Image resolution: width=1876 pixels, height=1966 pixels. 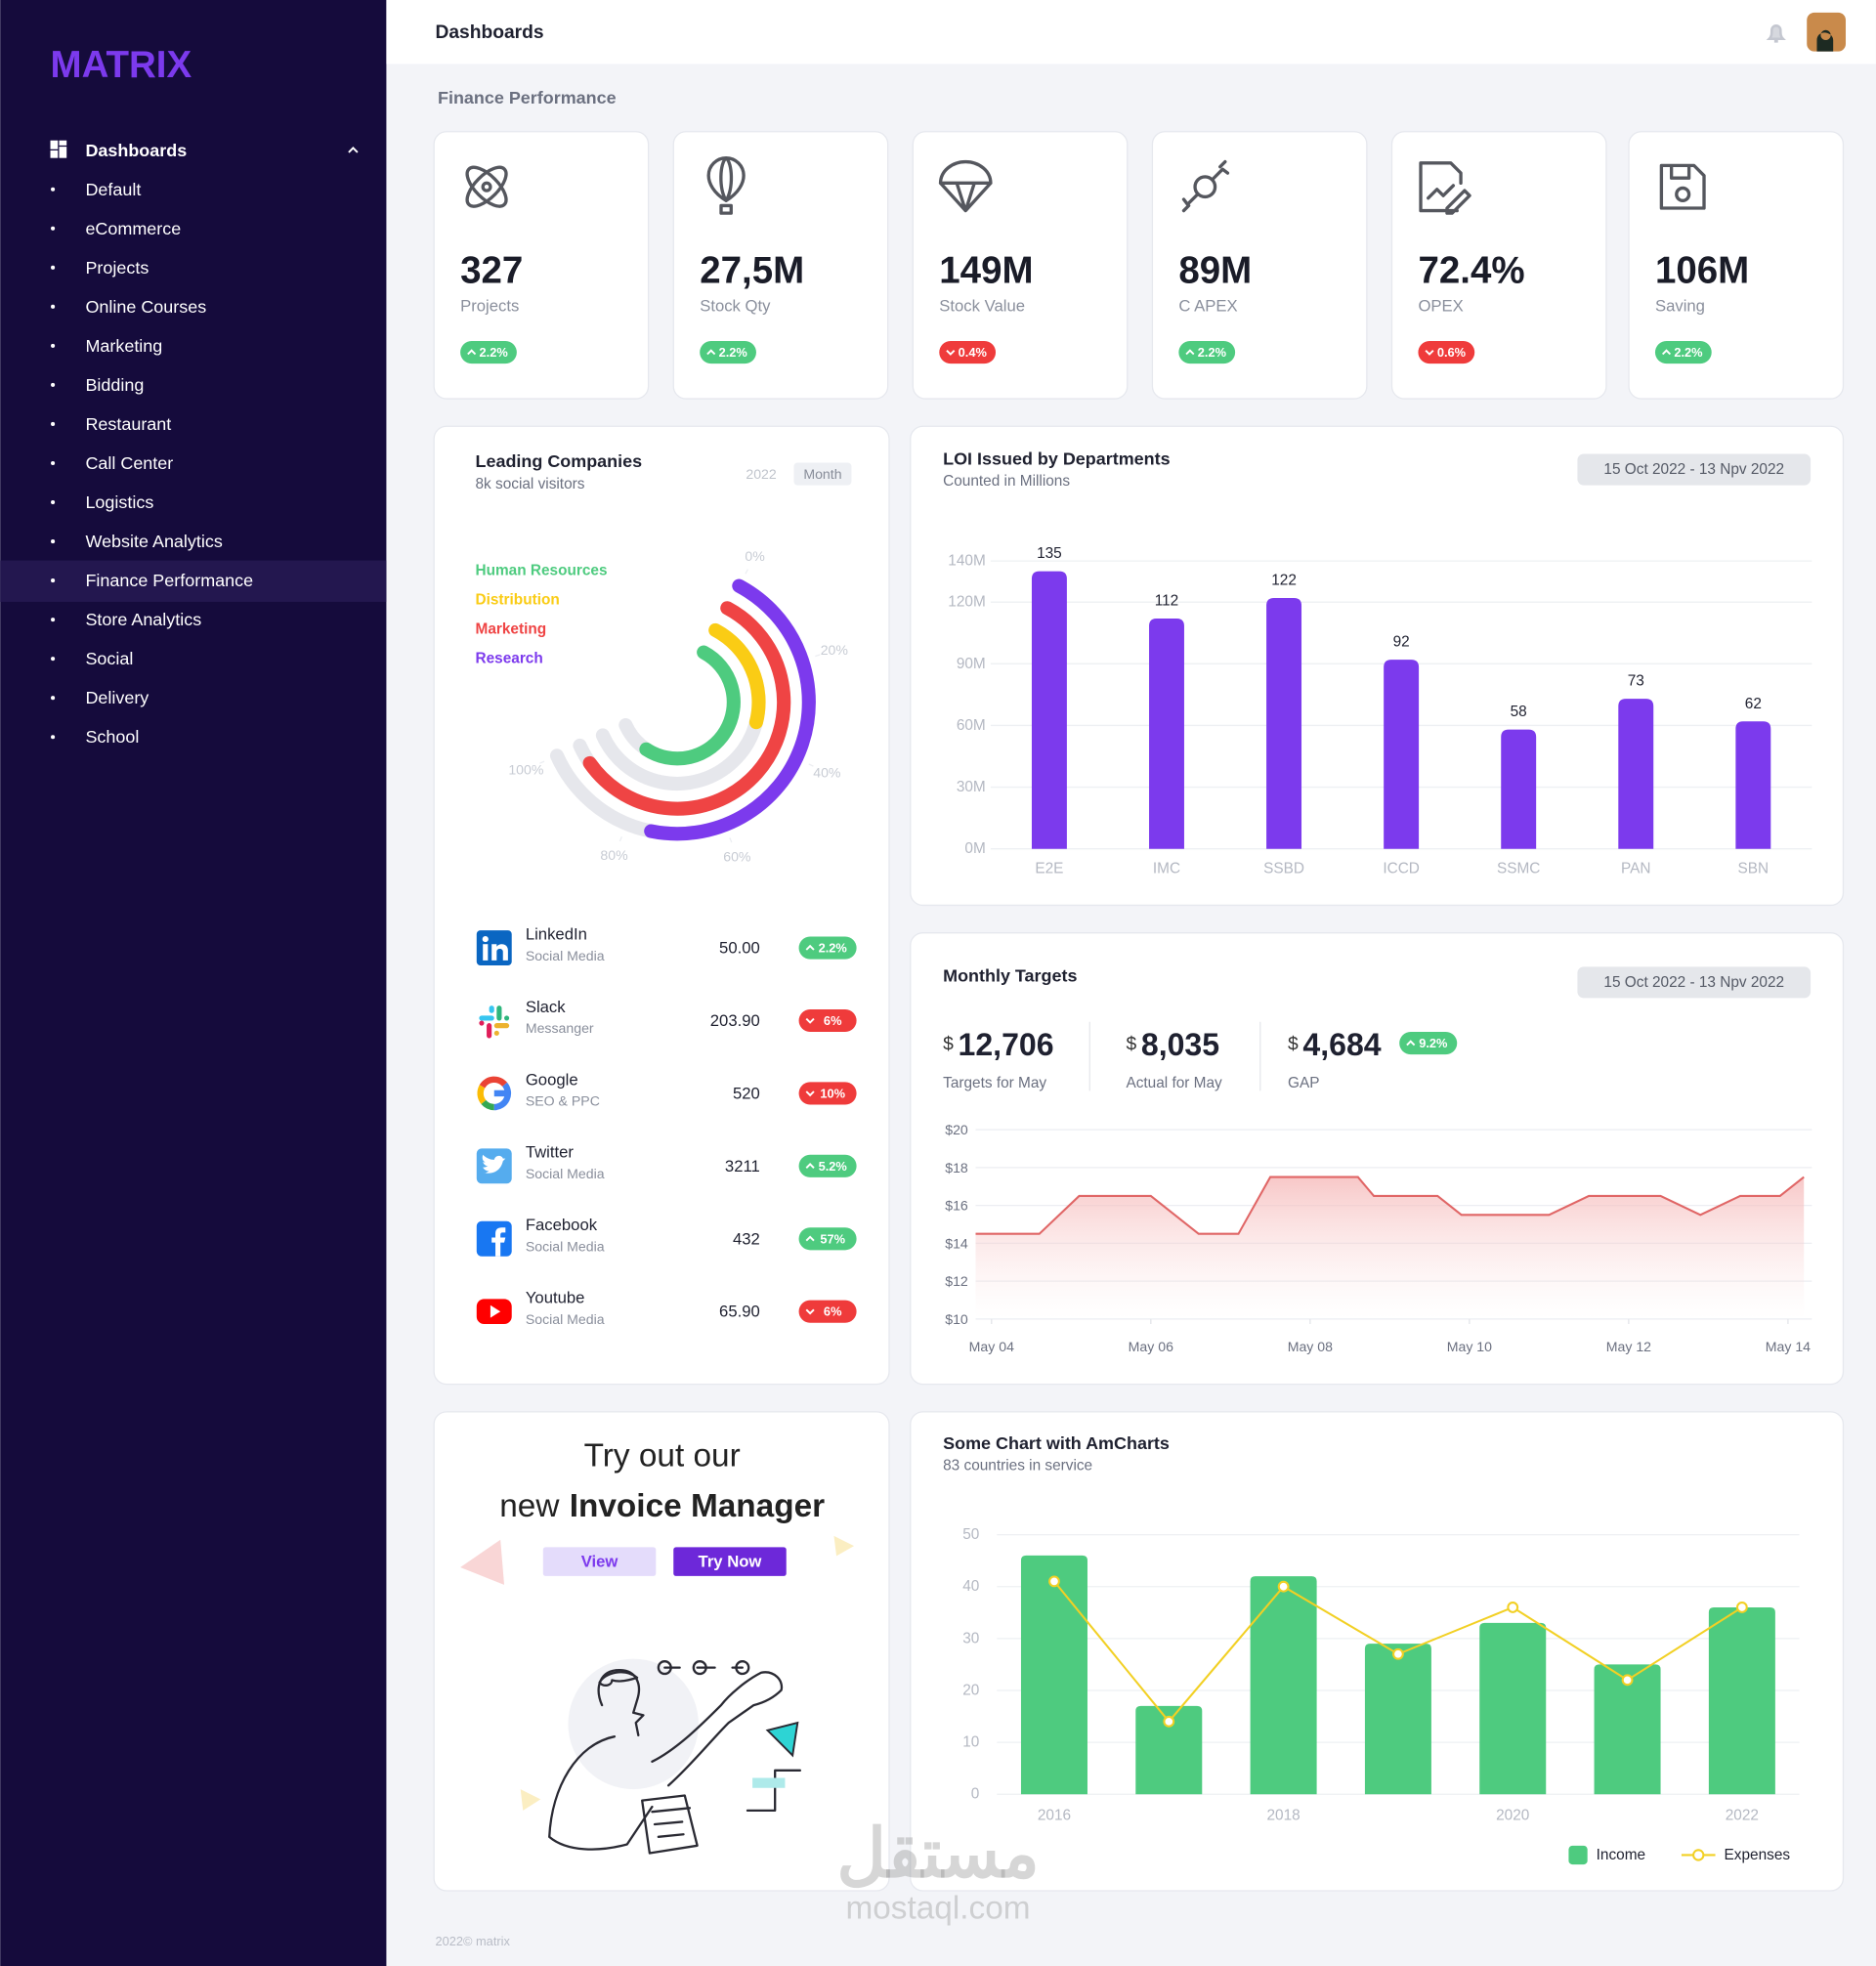 What do you see at coordinates (761, 474) in the screenshot?
I see `year-label: 2022` at bounding box center [761, 474].